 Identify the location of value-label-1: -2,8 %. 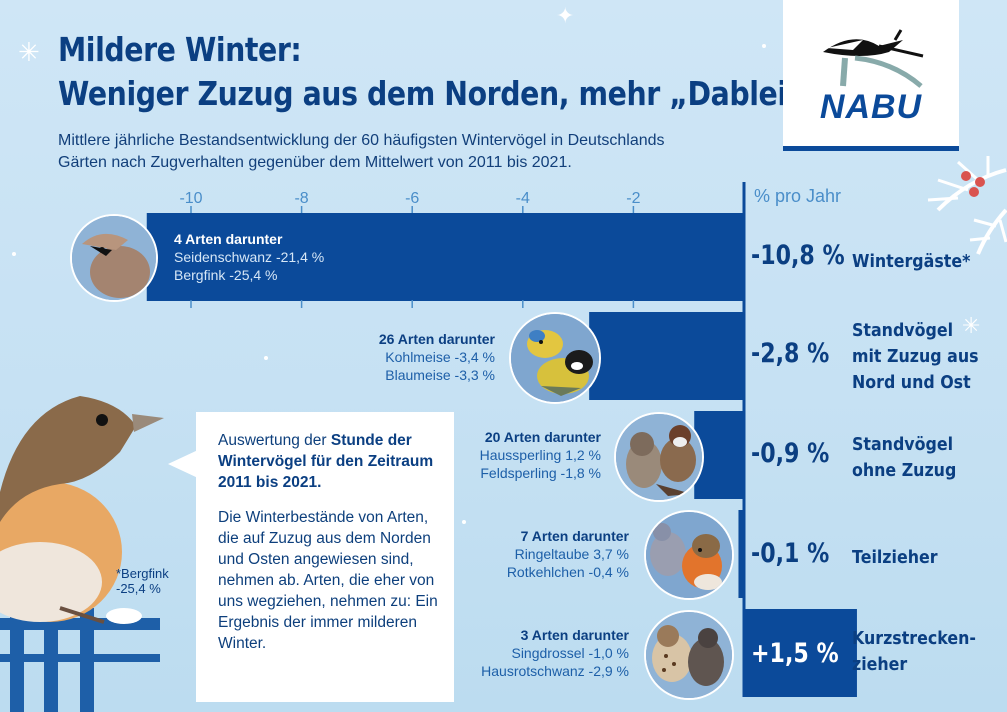
(790, 353).